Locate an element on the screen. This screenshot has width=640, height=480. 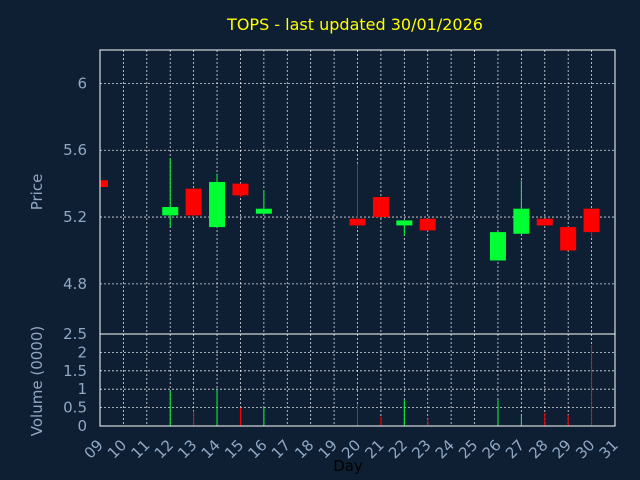
x-tick-label: 28 is located at coordinates (538, 449).